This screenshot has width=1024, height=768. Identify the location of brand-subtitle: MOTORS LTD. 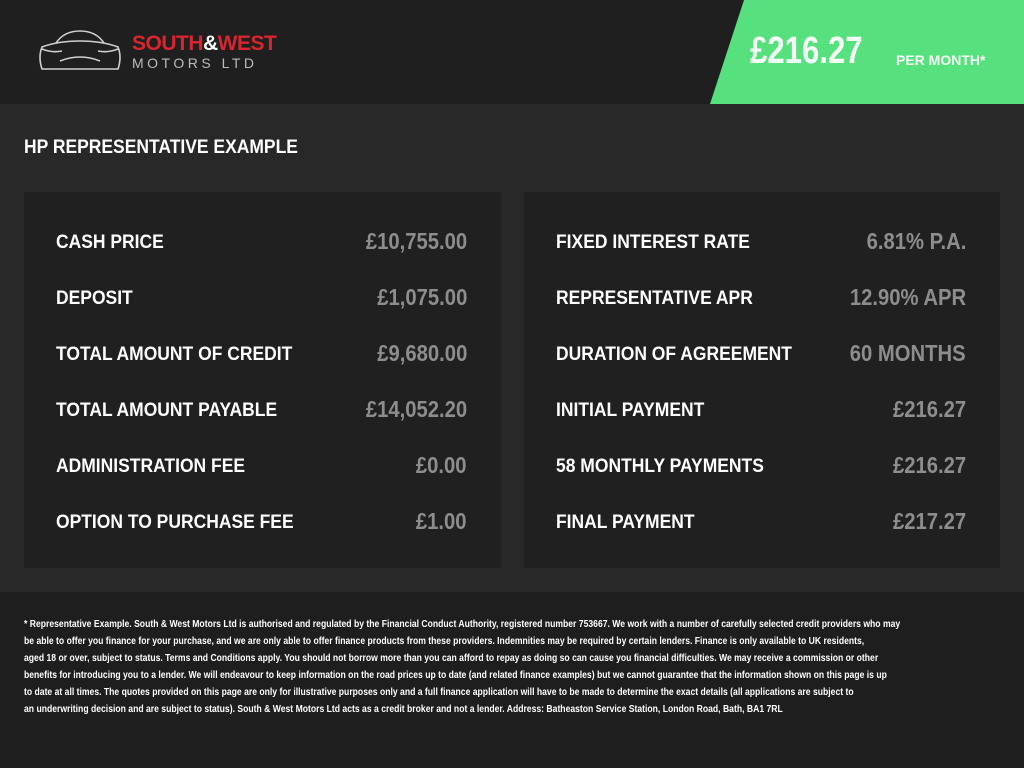
(195, 63).